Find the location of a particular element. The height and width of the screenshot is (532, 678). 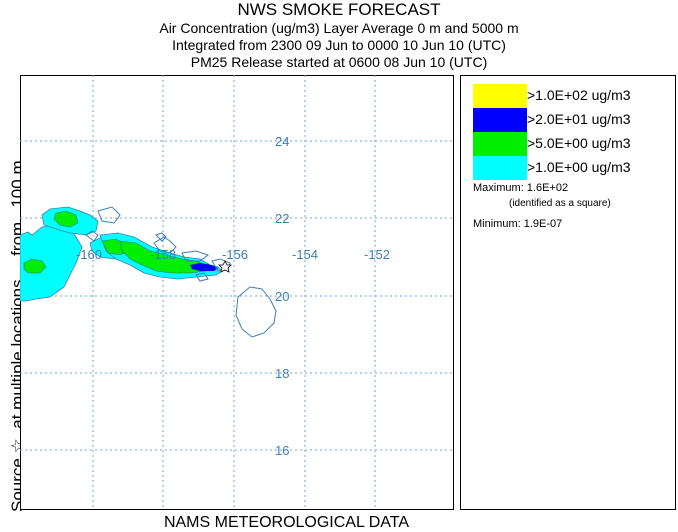

lon-label: -160 is located at coordinates (89, 254).